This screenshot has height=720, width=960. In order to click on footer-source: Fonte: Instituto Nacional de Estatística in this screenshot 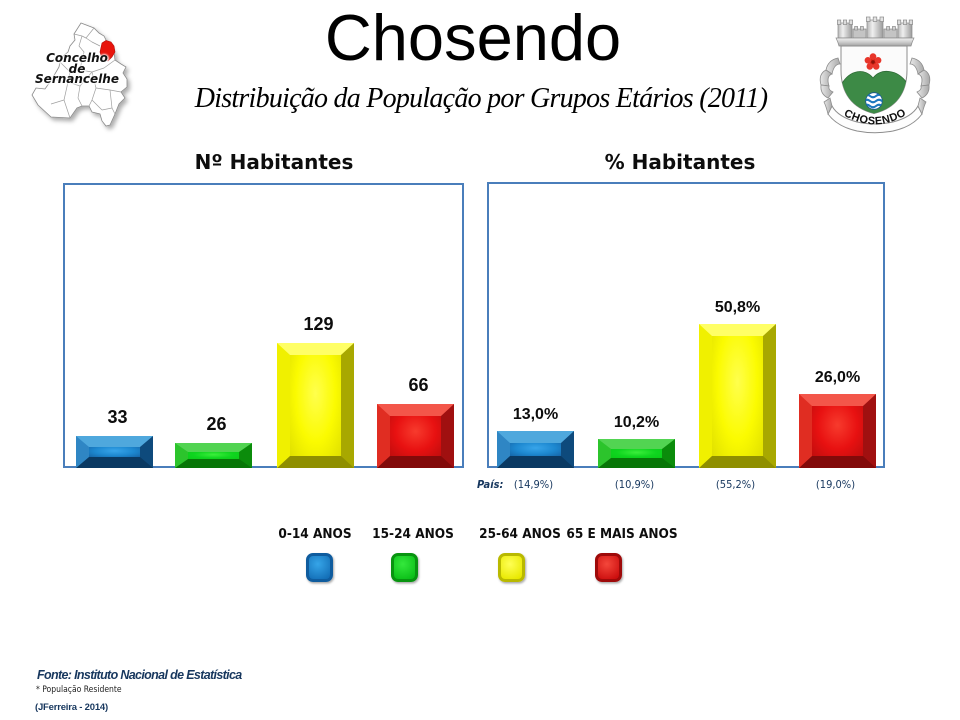, I will do `click(139, 675)`.